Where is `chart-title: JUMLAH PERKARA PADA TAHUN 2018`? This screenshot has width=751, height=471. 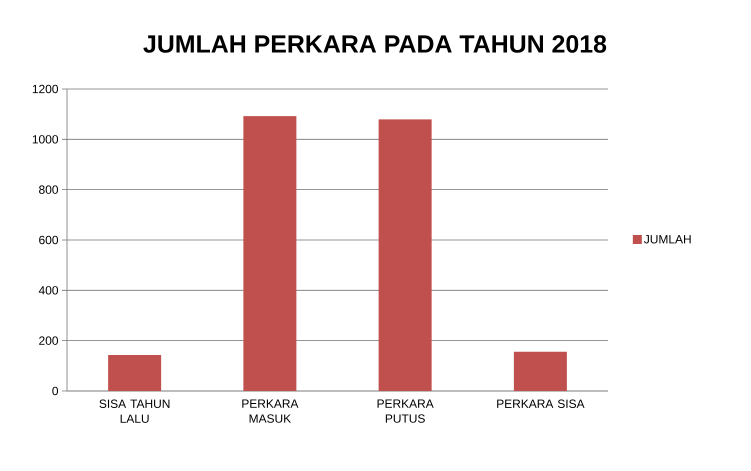
chart-title: JUMLAH PERKARA PADA TAHUN 2018 is located at coordinates (374, 44).